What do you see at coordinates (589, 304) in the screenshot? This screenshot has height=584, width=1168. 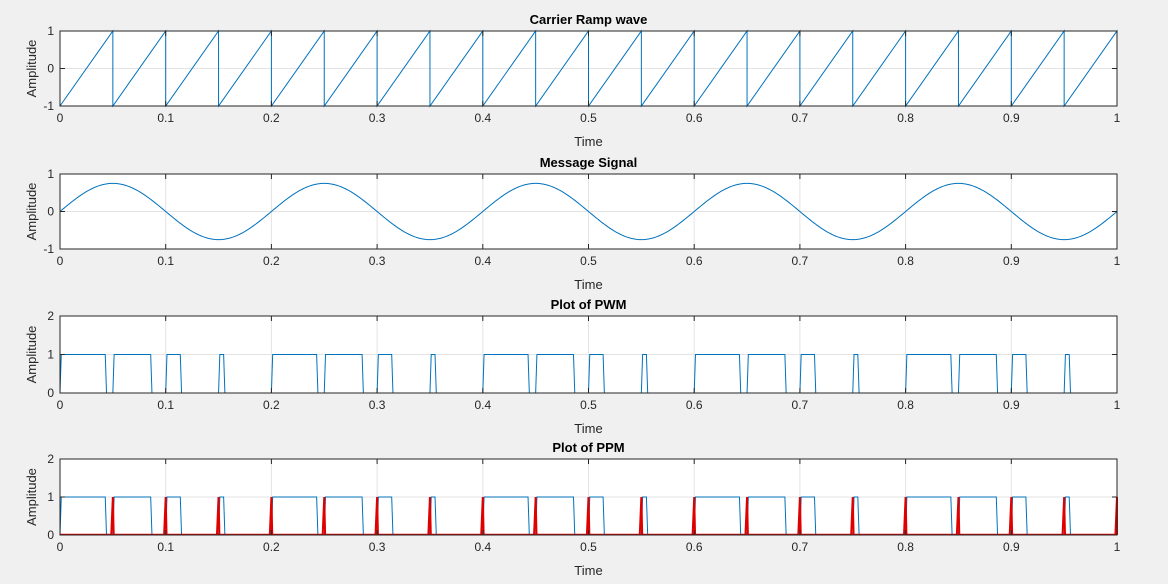 I see `chart-title: Plot of PWM` at bounding box center [589, 304].